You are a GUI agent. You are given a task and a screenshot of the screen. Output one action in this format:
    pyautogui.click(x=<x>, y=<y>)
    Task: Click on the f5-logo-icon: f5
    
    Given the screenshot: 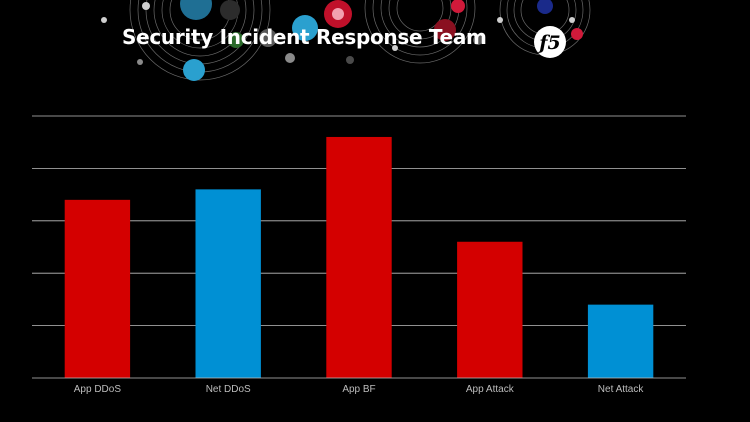 What is the action you would take?
    pyautogui.click(x=550, y=42)
    